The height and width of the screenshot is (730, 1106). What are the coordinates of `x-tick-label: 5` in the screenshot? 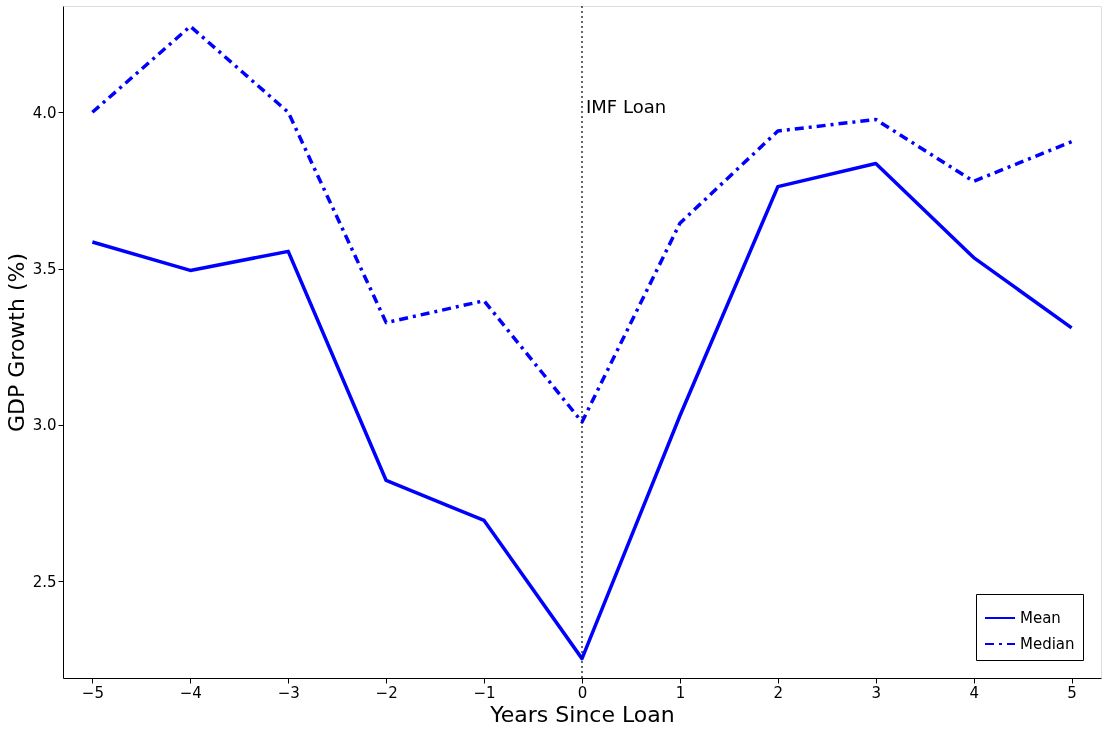 It's located at (1072, 692).